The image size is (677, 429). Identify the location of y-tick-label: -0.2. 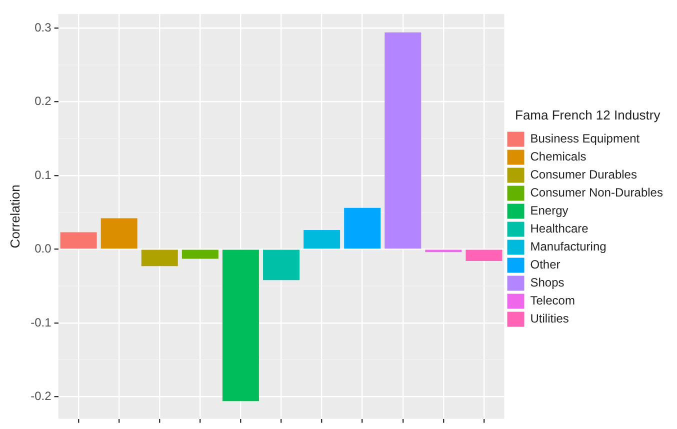
(41, 395).